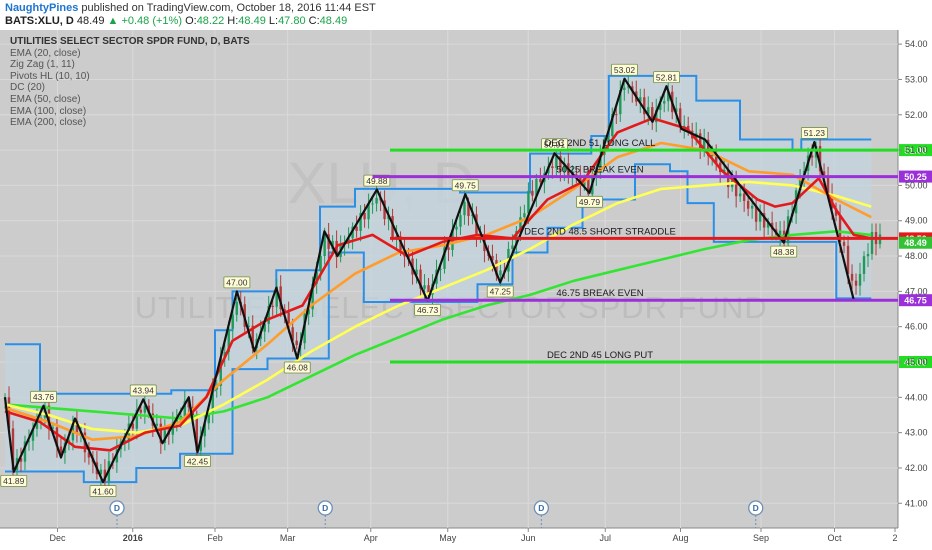 This screenshot has height=550, width=932. Describe the element at coordinates (42, 8) in the screenshot. I see `author-link: NaughtyPines` at that location.